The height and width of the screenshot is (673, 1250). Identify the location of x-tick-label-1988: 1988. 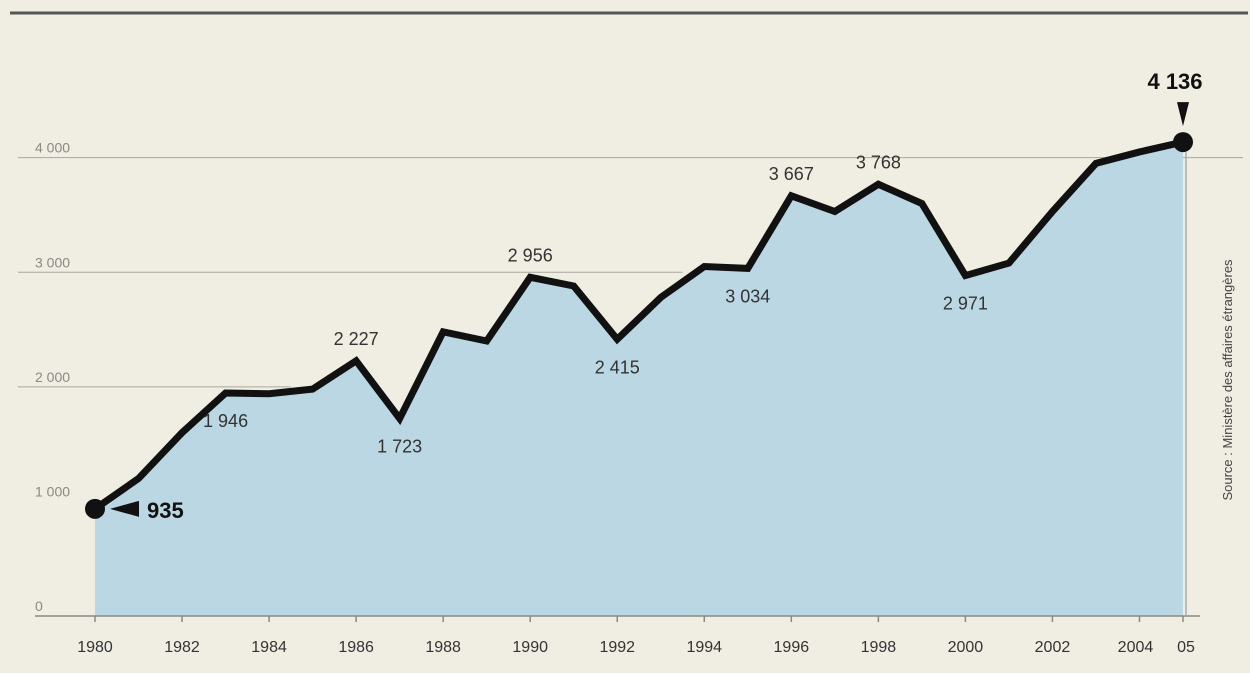
(443, 647).